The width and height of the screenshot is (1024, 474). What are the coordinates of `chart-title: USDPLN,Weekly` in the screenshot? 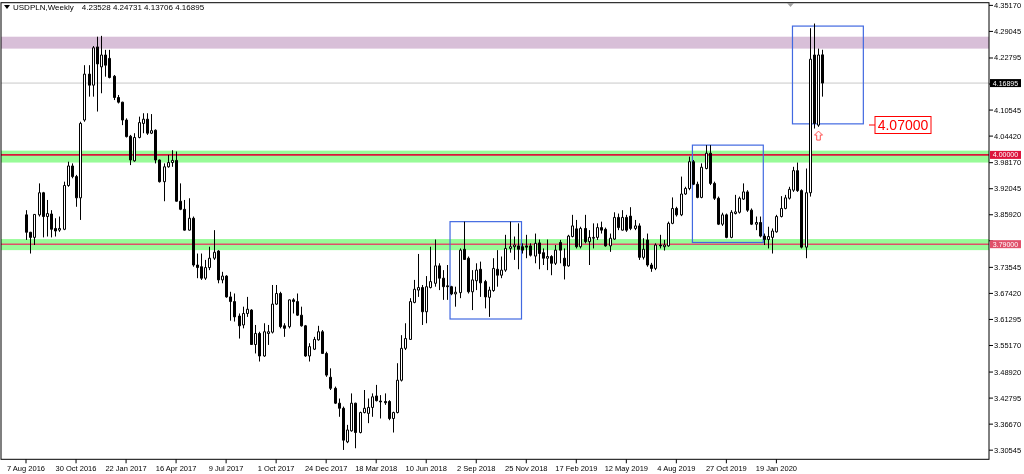 It's located at (43, 7).